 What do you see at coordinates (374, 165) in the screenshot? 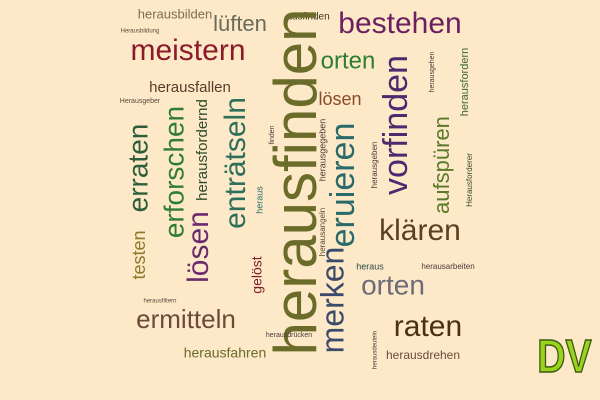
I see `word: herausgeben` at bounding box center [374, 165].